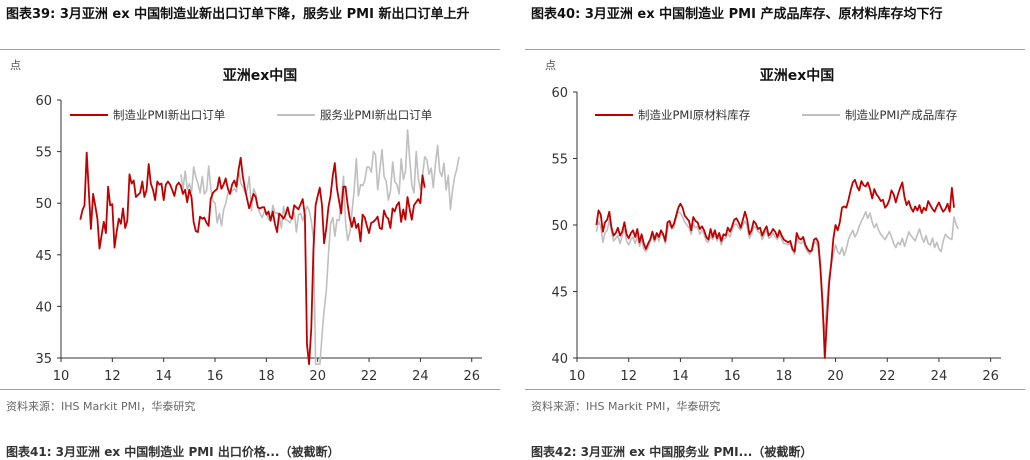  I want to click on legend: 制造业PMI新出口订单 服务业PMI新出口订单, so click(251, 115).